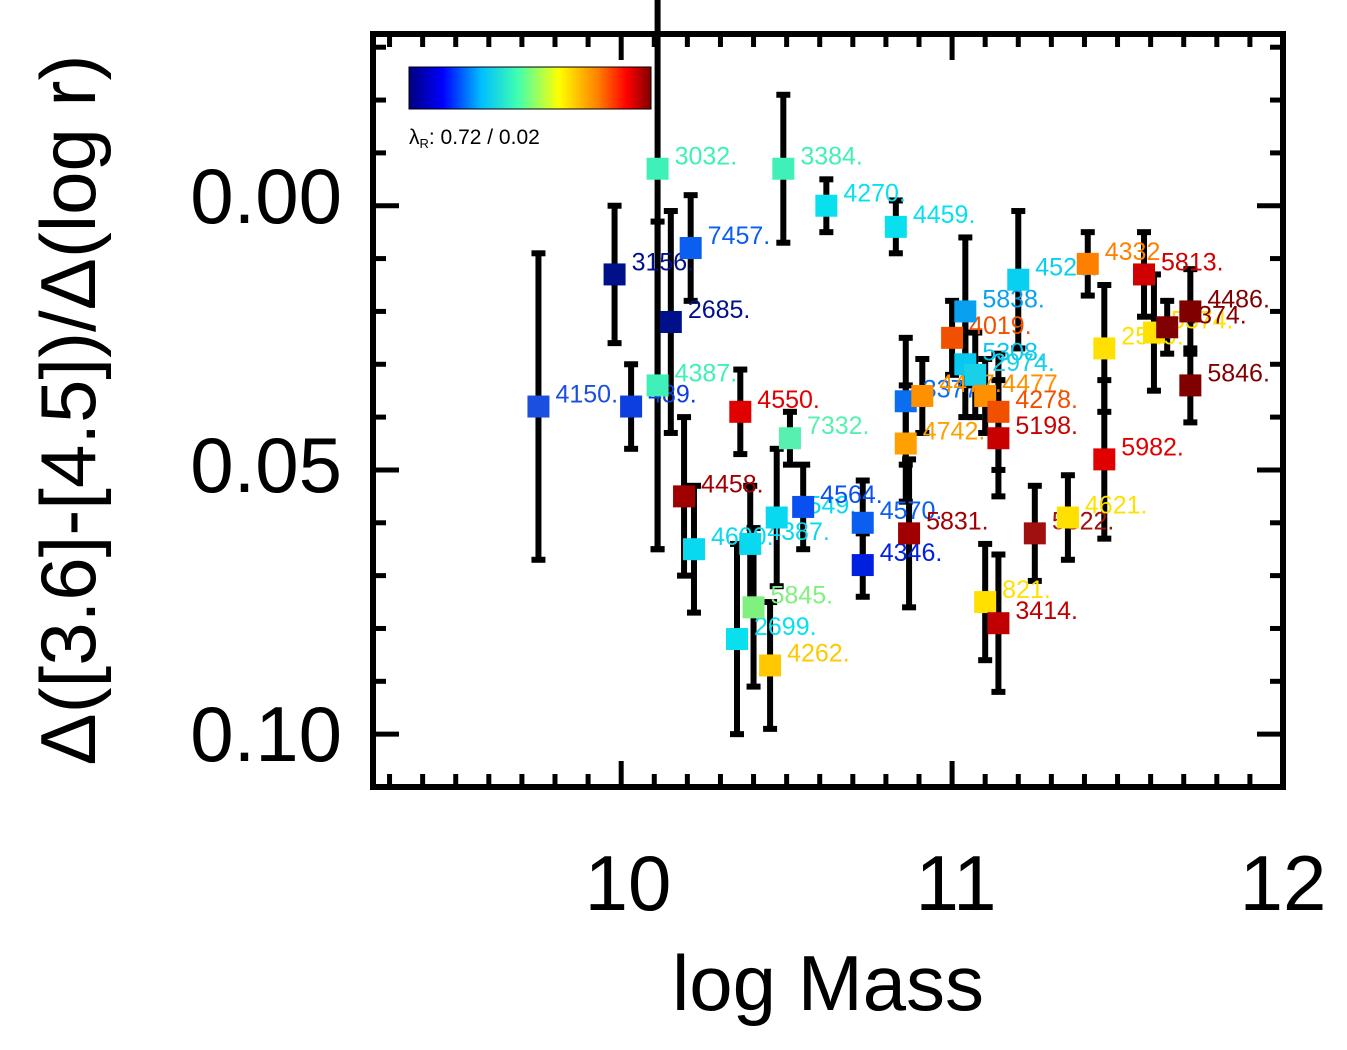  Describe the element at coordinates (788, 400) in the screenshot. I see `point-label: 4550.` at that location.